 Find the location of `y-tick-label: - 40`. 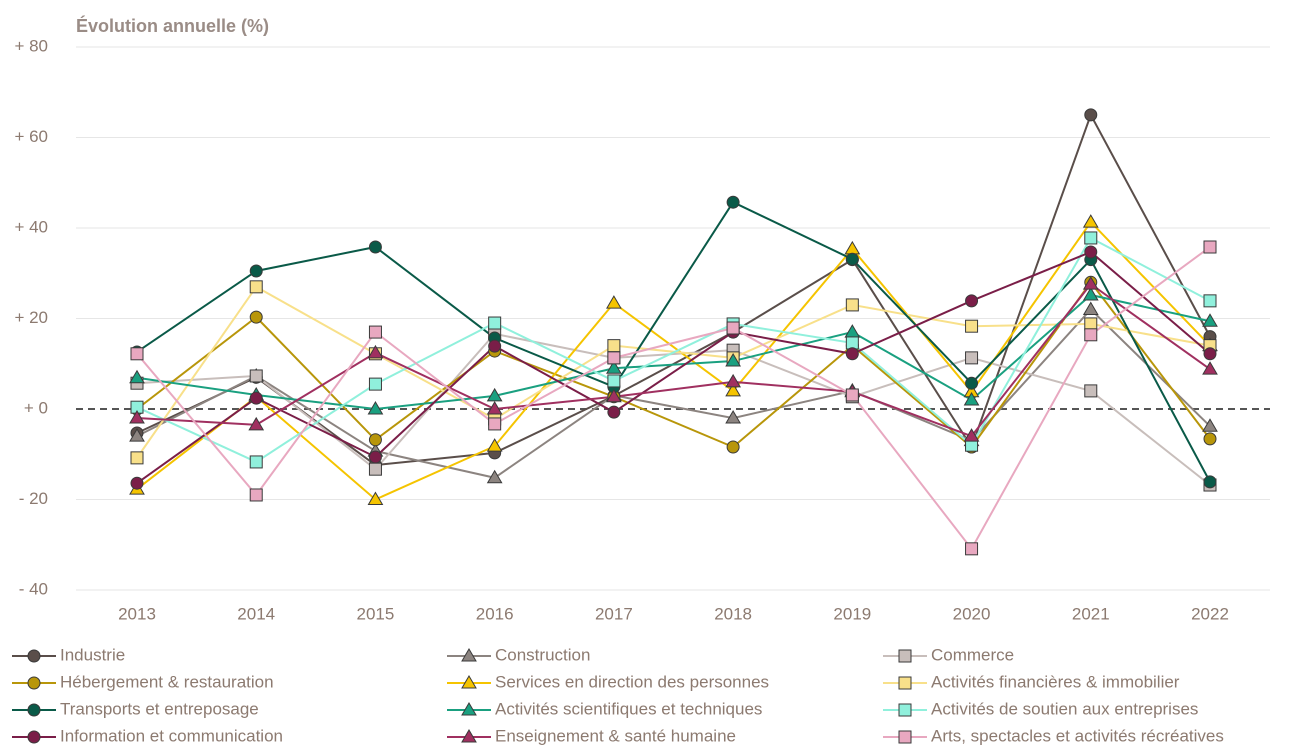

y-tick-label: - 40 is located at coordinates (33, 588).